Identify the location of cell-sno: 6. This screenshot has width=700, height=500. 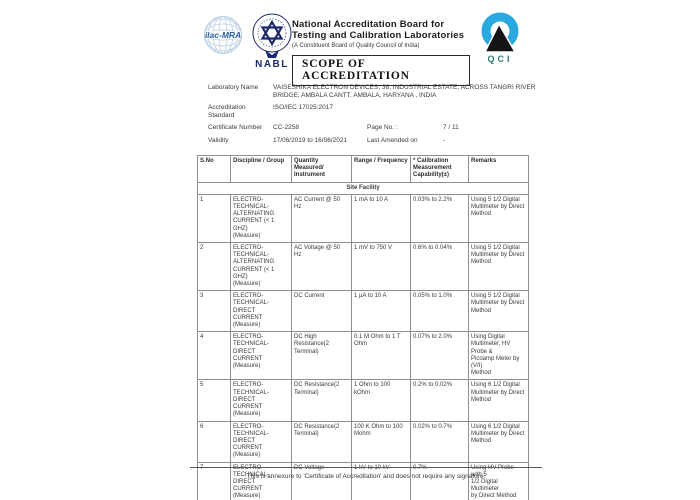
(214, 441).